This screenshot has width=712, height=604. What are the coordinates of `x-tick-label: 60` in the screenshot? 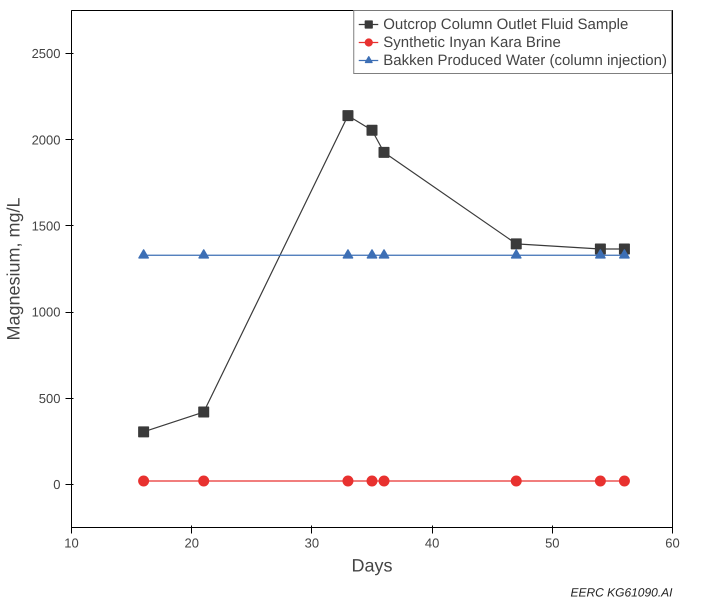 It's located at (672, 543).